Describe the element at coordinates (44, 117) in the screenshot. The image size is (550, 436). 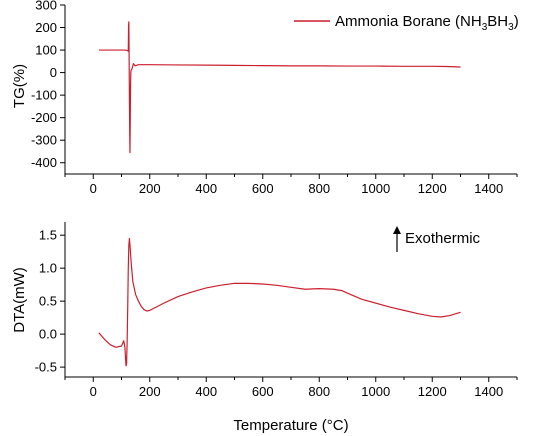
I see `y-tick-label: -200` at that location.